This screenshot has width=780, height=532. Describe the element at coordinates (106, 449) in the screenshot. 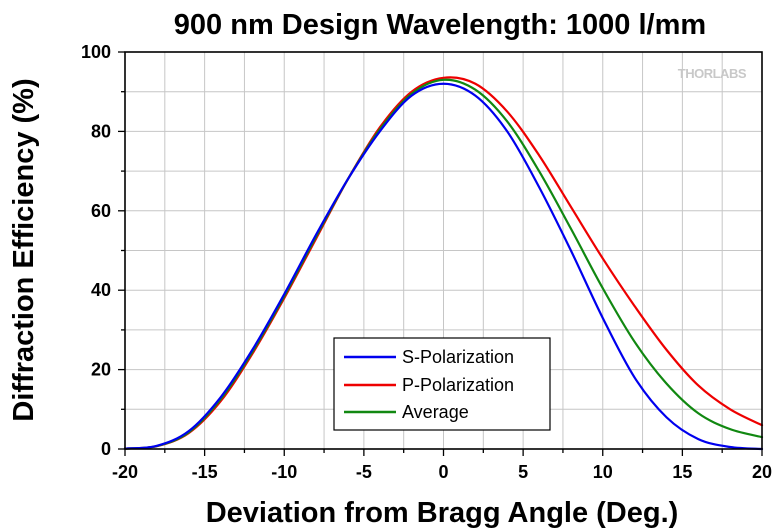

I see `y-tick-label: 0` at that location.